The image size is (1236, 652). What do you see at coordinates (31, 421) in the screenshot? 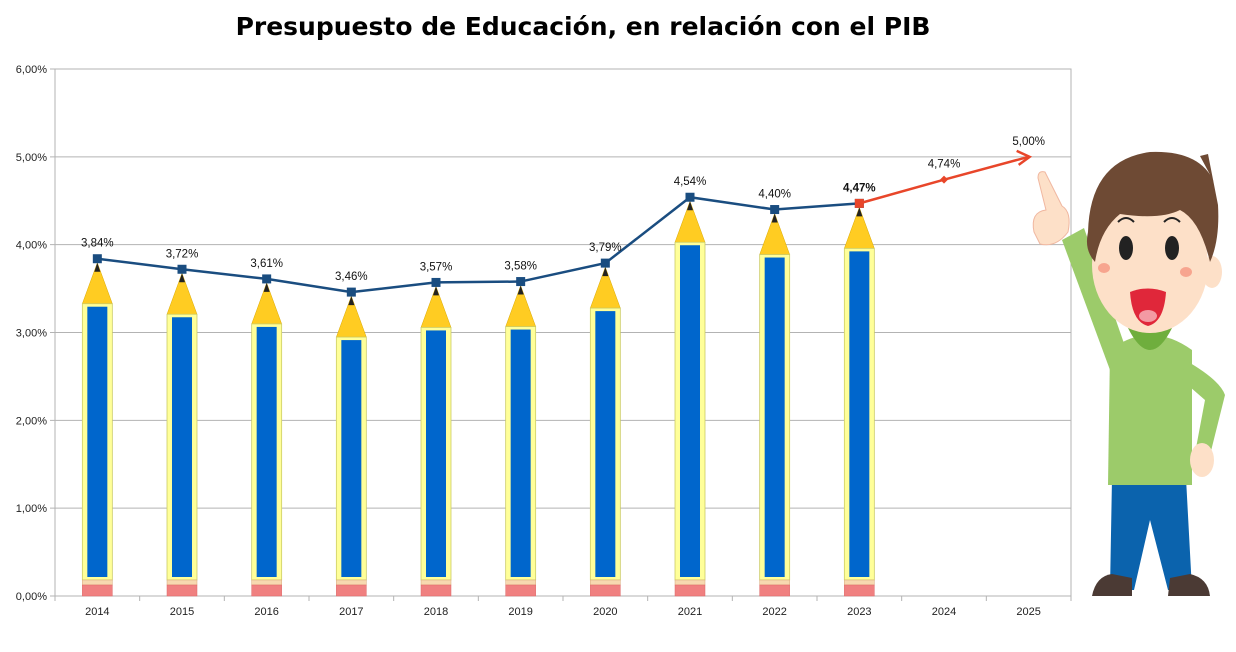
I see `y-tick-label: 2,00%` at bounding box center [31, 421].